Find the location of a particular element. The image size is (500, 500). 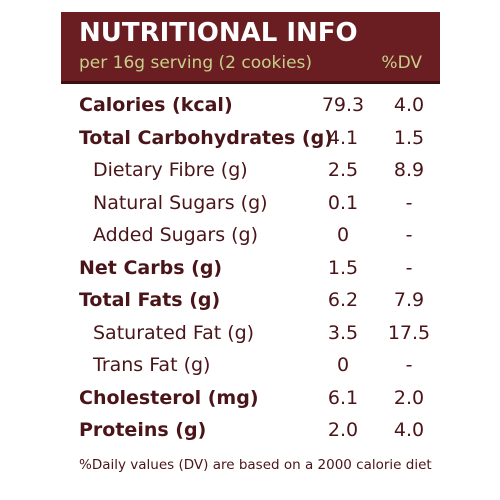

nutrition-title: NUTRITIONAL INFO is located at coordinates (218, 33).